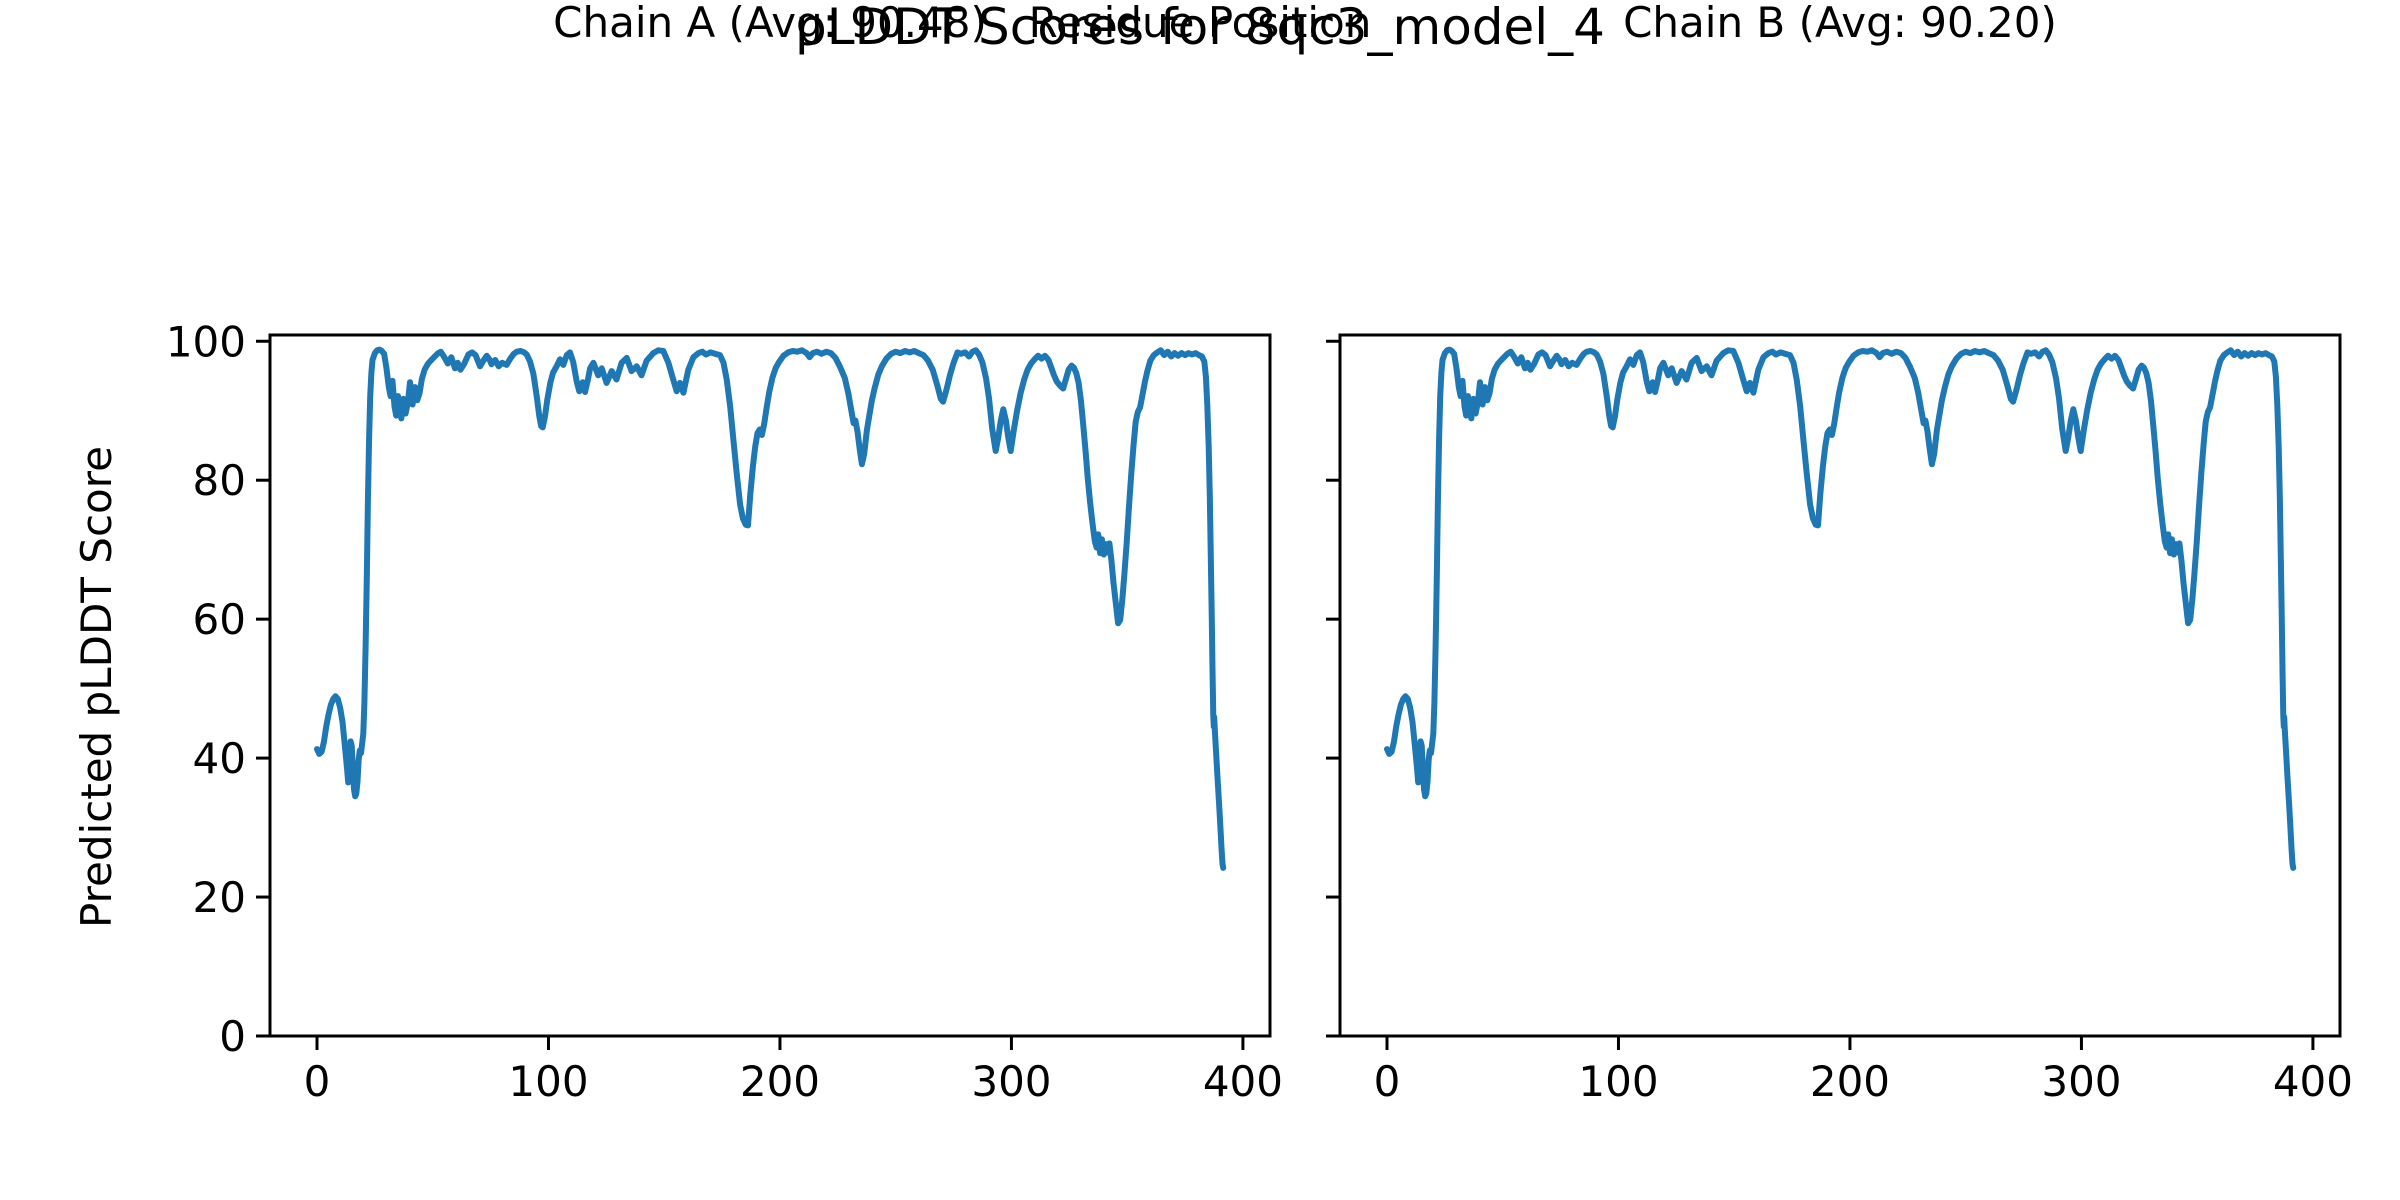  I want to click on y-tick-label: 80, so click(219, 480).